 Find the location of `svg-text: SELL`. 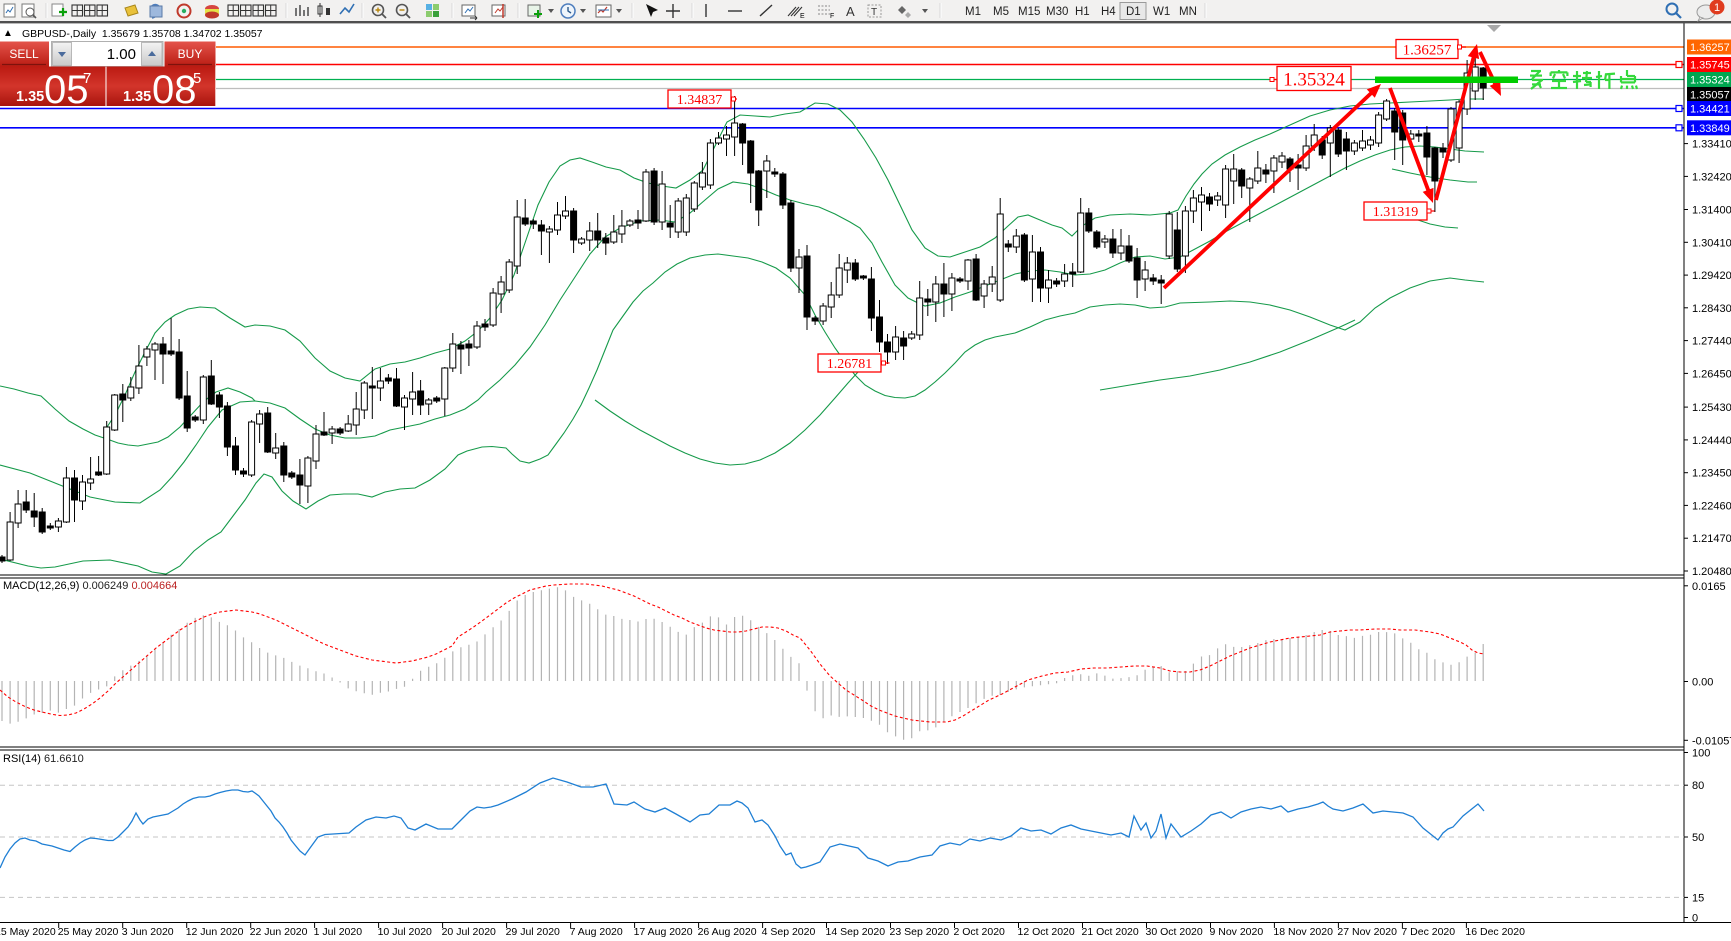

svg-text: SELL is located at coordinates (24, 54).